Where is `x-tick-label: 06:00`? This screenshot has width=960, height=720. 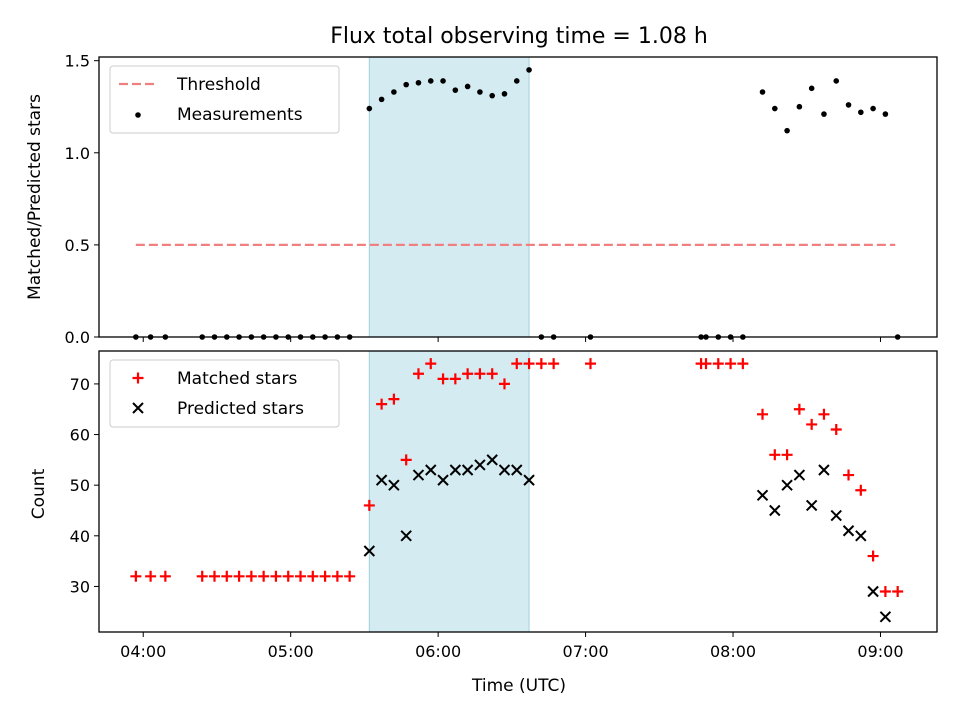
x-tick-label: 06:00 is located at coordinates (438, 651).